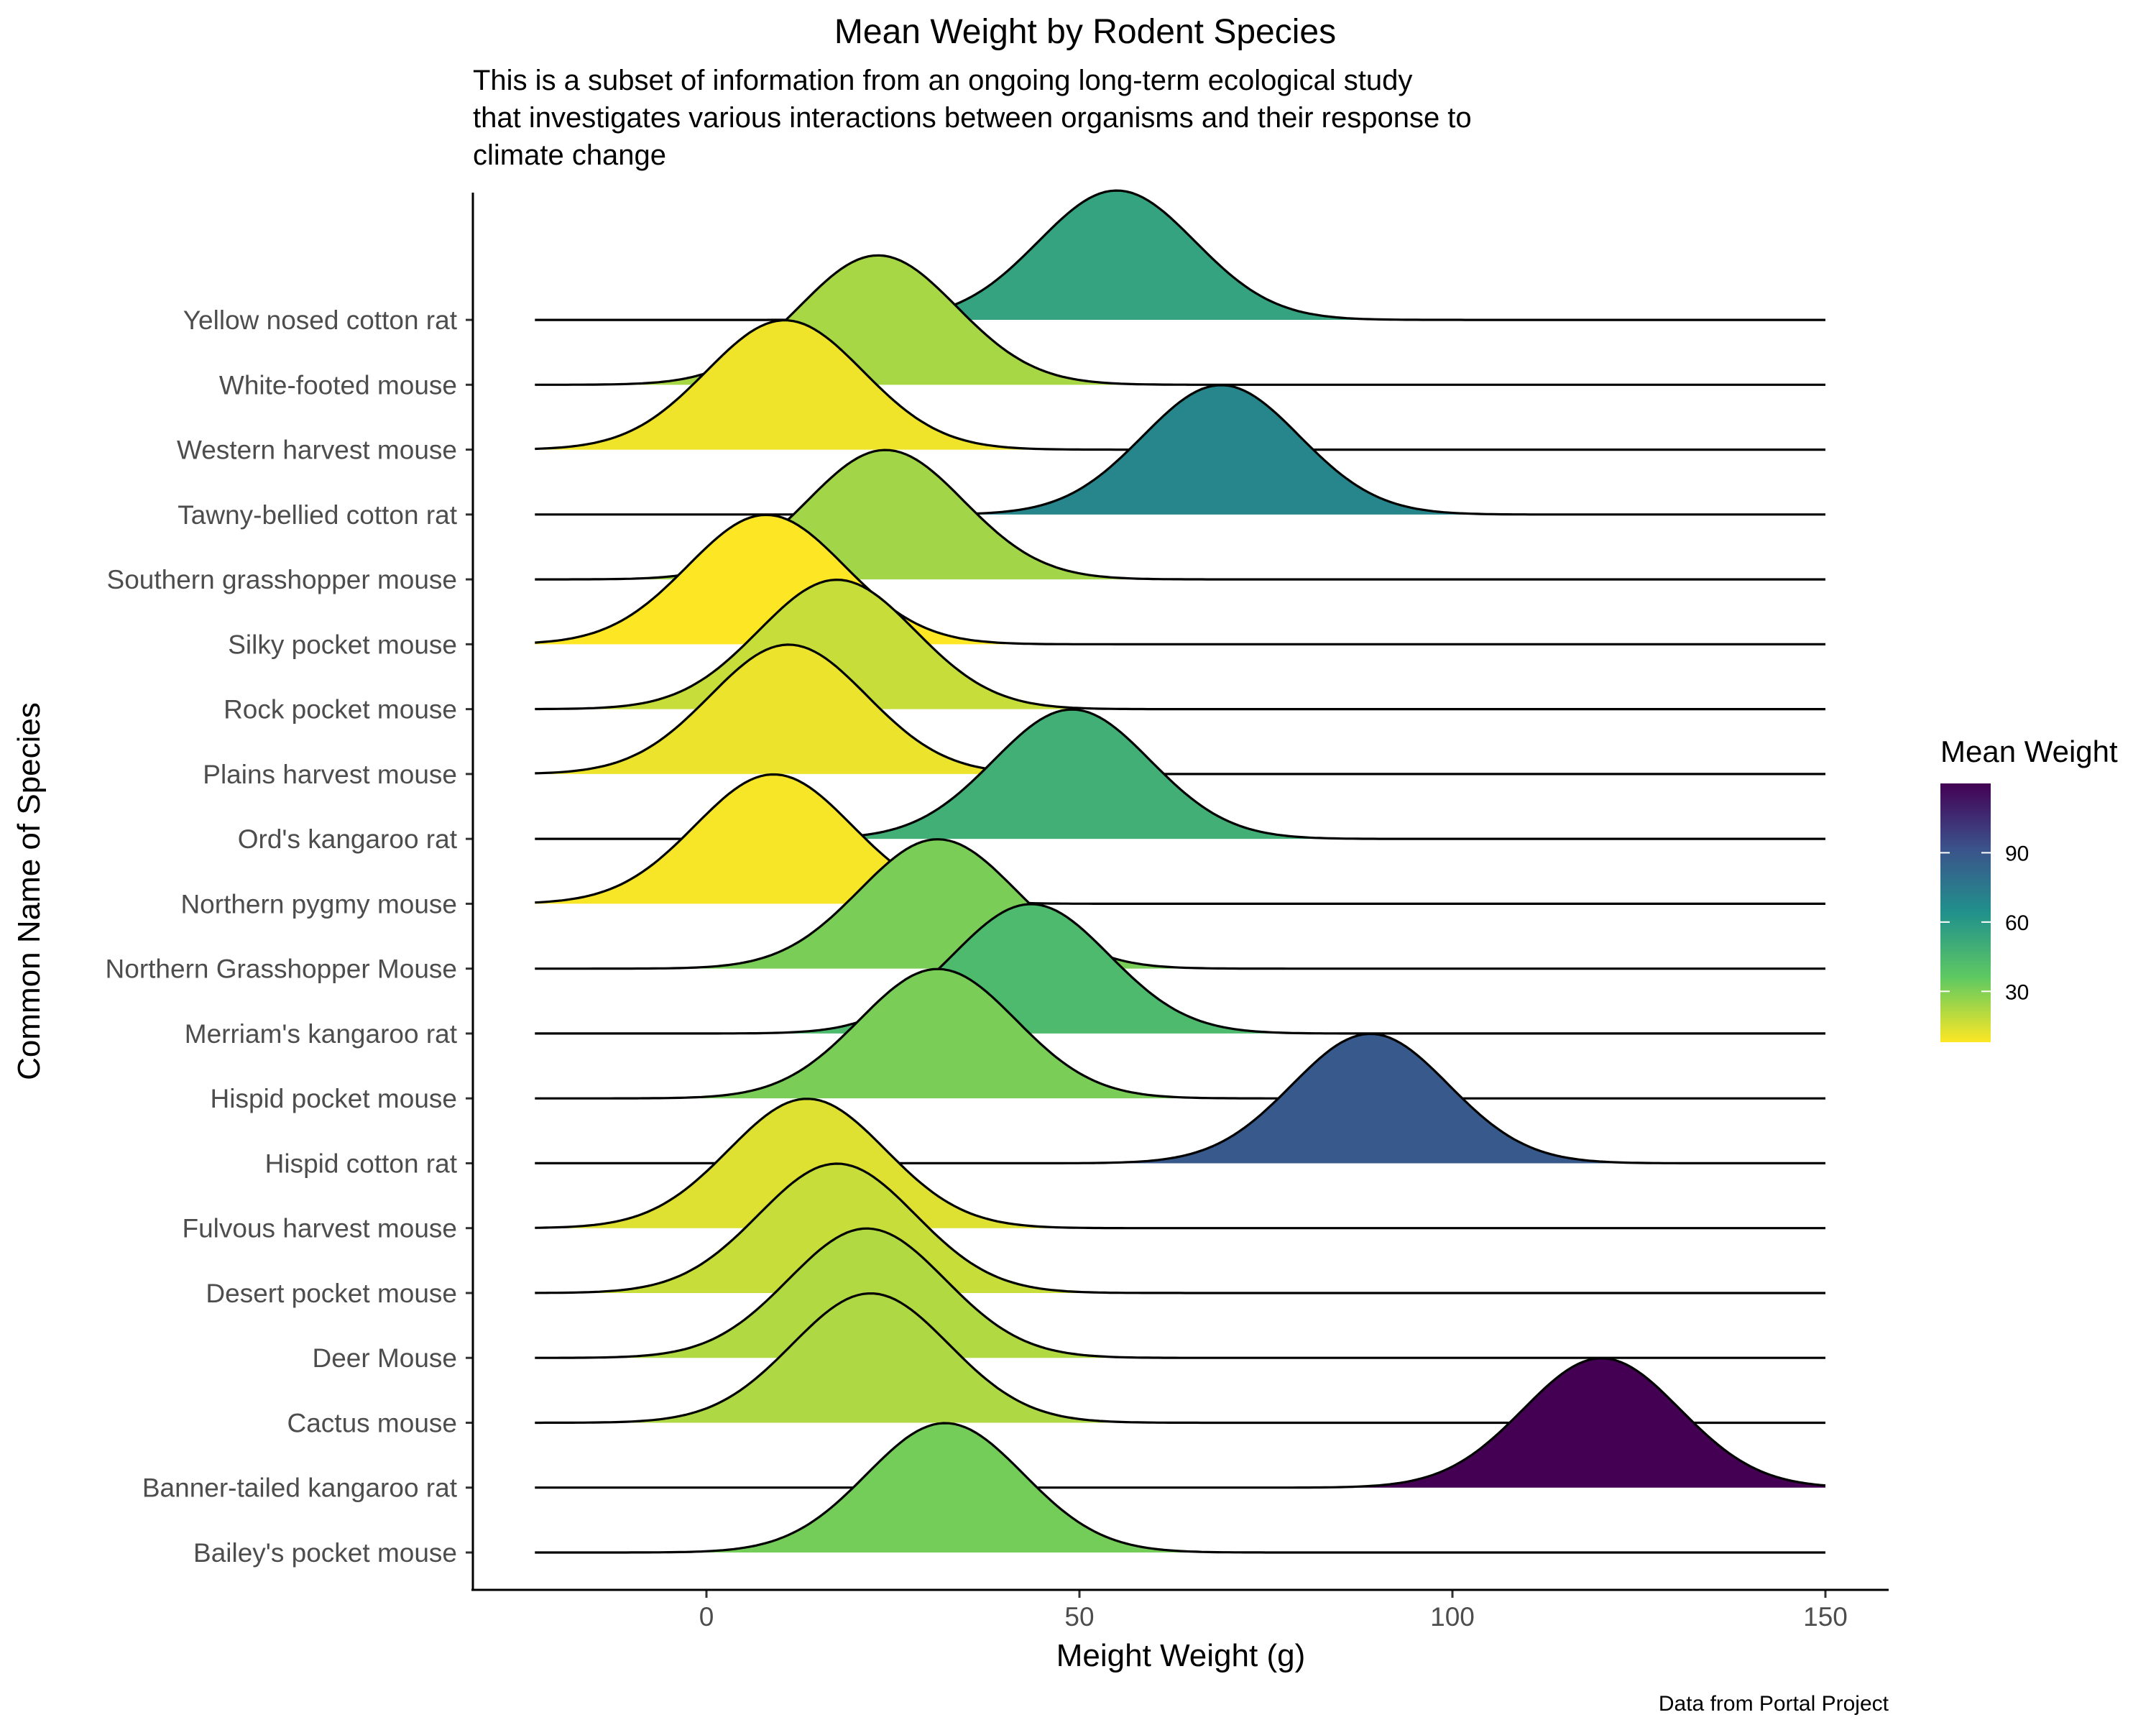  Describe the element at coordinates (338, 385) in the screenshot. I see `y-tick-label: White-footed mouse` at that location.